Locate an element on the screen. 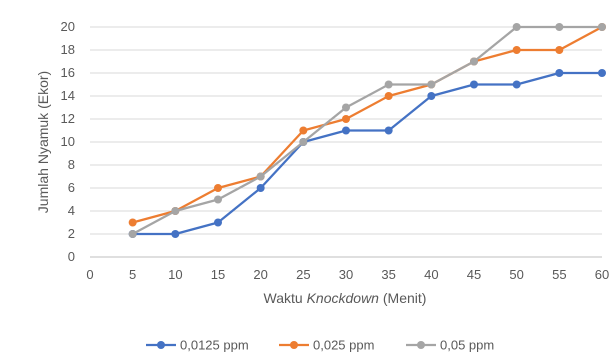 Image resolution: width=616 pixels, height=363 pixels. x-tick-label: 25 is located at coordinates (303, 274).